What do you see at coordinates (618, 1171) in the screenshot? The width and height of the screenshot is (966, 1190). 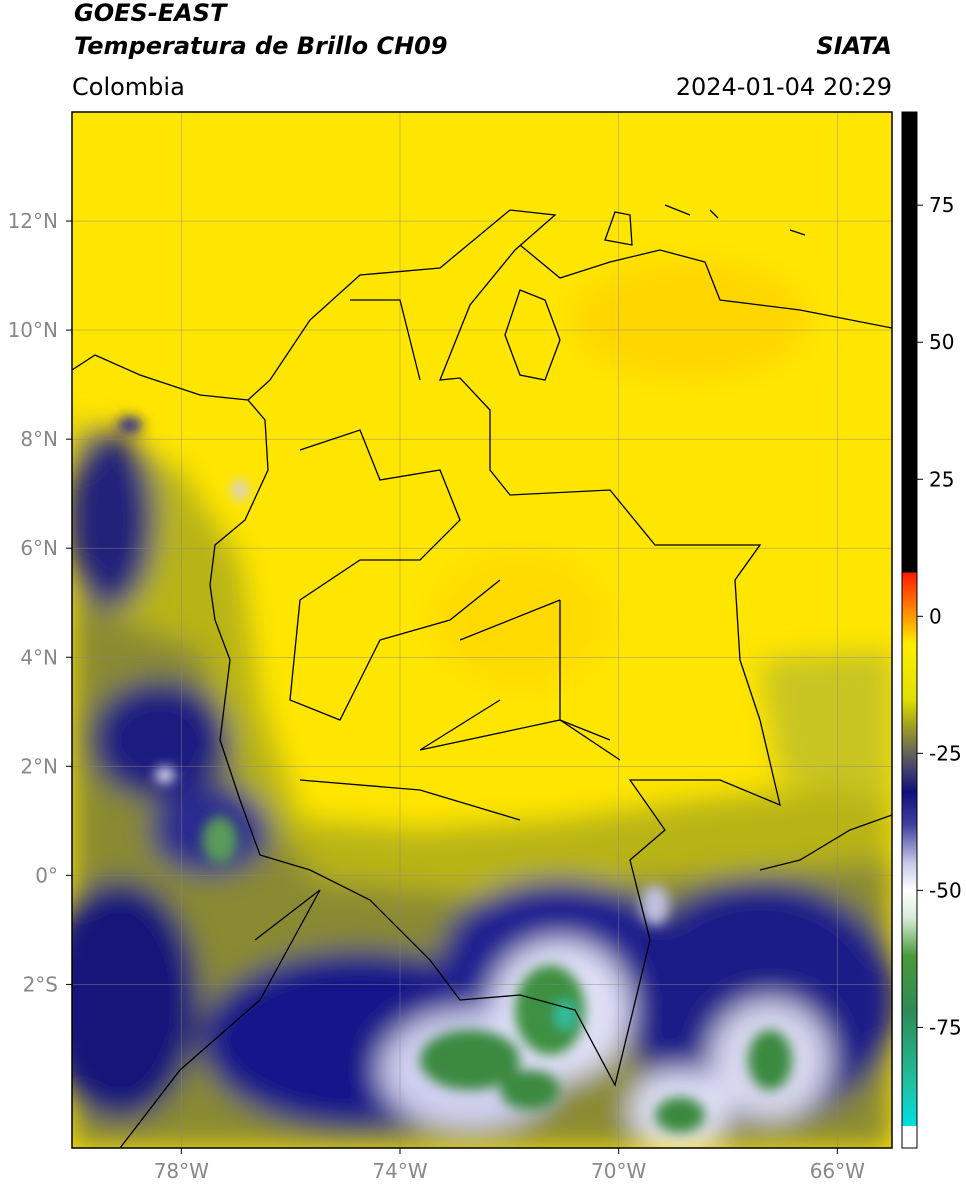 I see `x-tick-label: 70°W` at bounding box center [618, 1171].